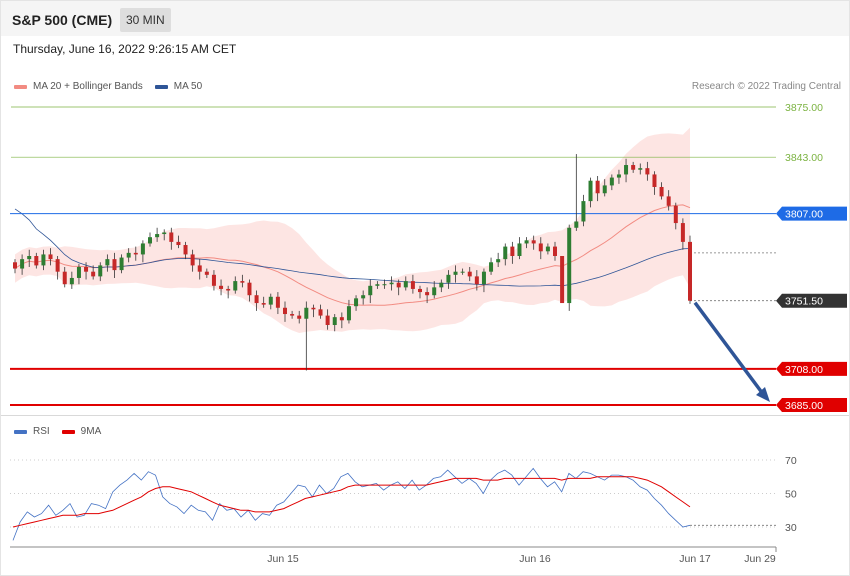 The width and height of the screenshot is (850, 576). What do you see at coordinates (20, 86) in the screenshot?
I see `legend-swatch-ma20` at bounding box center [20, 86].